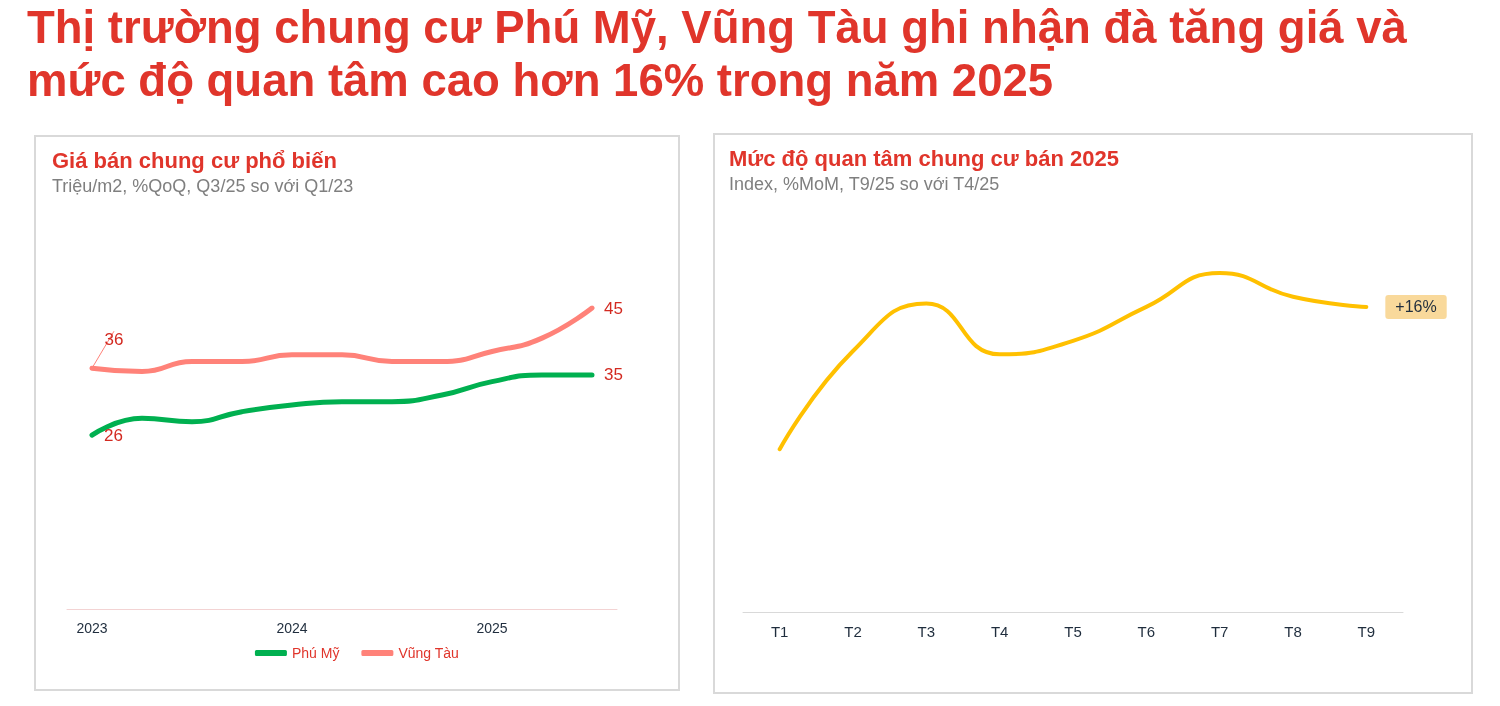 This screenshot has height=706, width=1500. What do you see at coordinates (315, 653) in the screenshot?
I see `legend-label: Phú Mỹ` at bounding box center [315, 653].